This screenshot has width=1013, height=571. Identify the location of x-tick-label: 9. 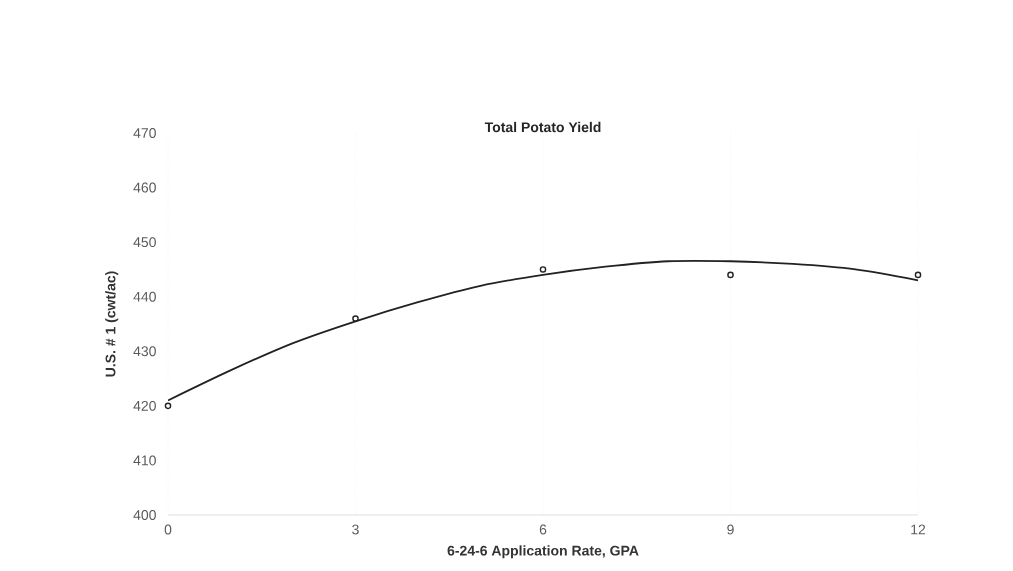
(730, 529).